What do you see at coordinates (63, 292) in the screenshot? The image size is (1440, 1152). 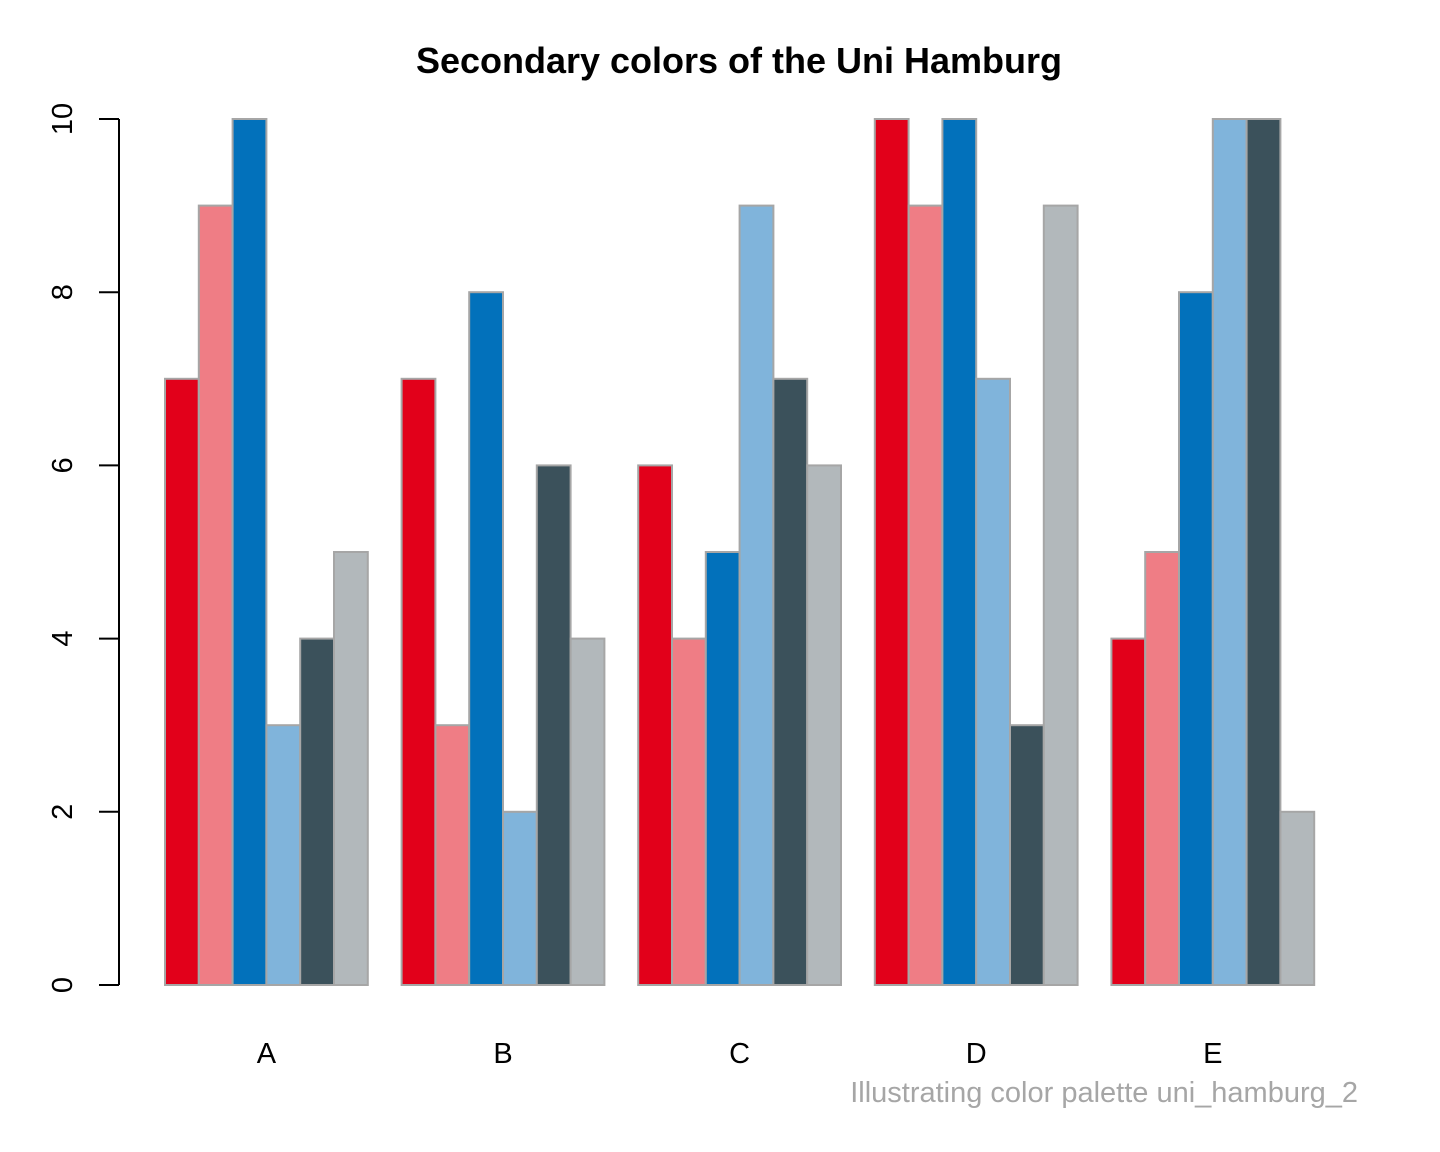 I see `y-tick-label: 8` at bounding box center [63, 292].